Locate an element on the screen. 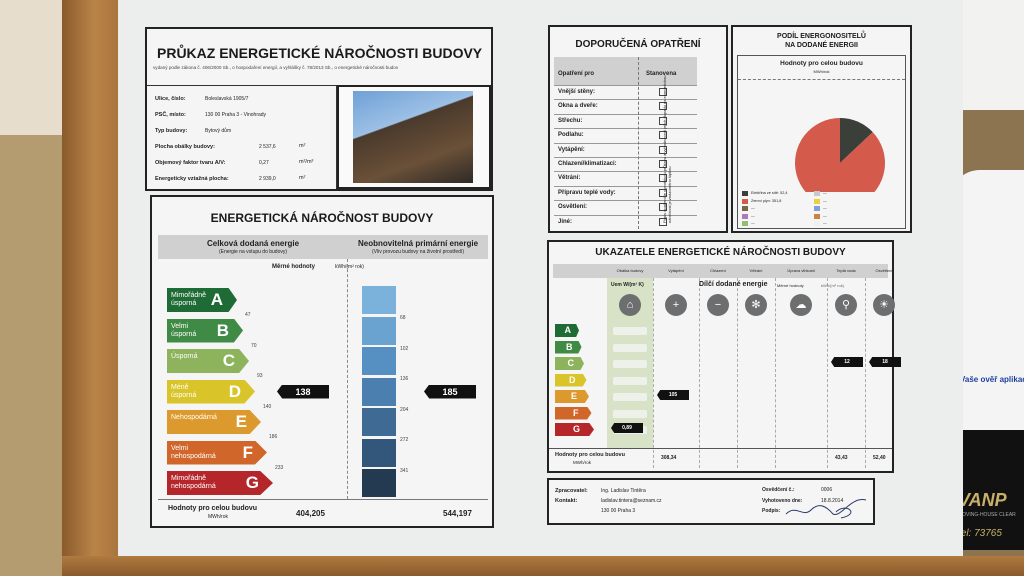 This screenshot has height=576, width=1024. column-header: Osvětlení is located at coordinates (884, 270).